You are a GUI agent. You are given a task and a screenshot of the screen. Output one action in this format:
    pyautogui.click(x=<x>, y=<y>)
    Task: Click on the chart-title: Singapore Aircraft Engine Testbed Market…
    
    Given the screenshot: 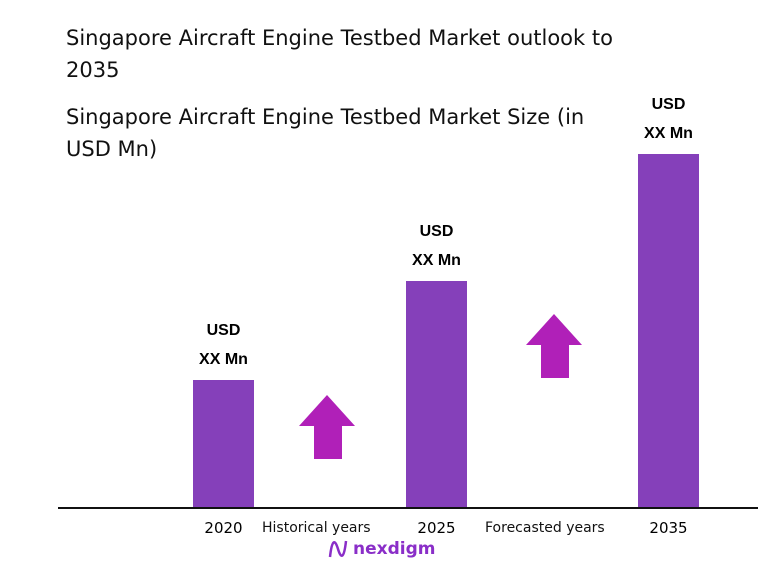 What is the action you would take?
    pyautogui.click(x=339, y=54)
    